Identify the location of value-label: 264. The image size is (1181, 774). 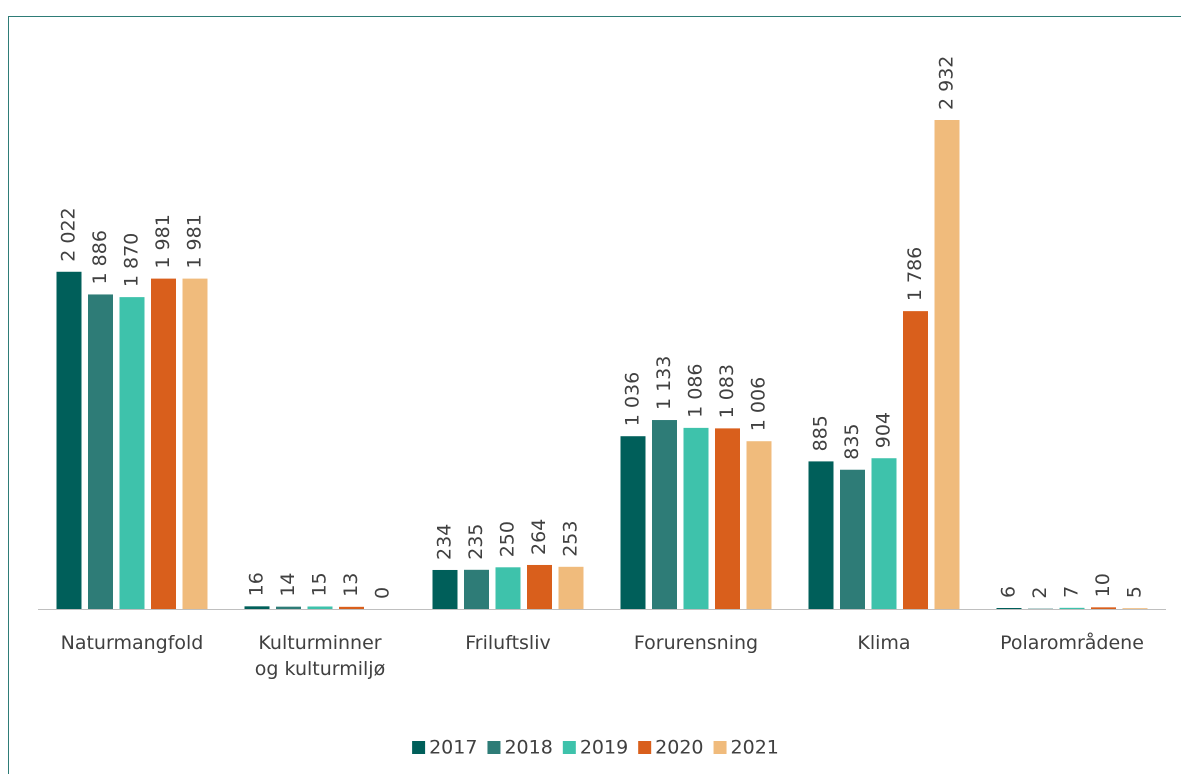
(539, 537).